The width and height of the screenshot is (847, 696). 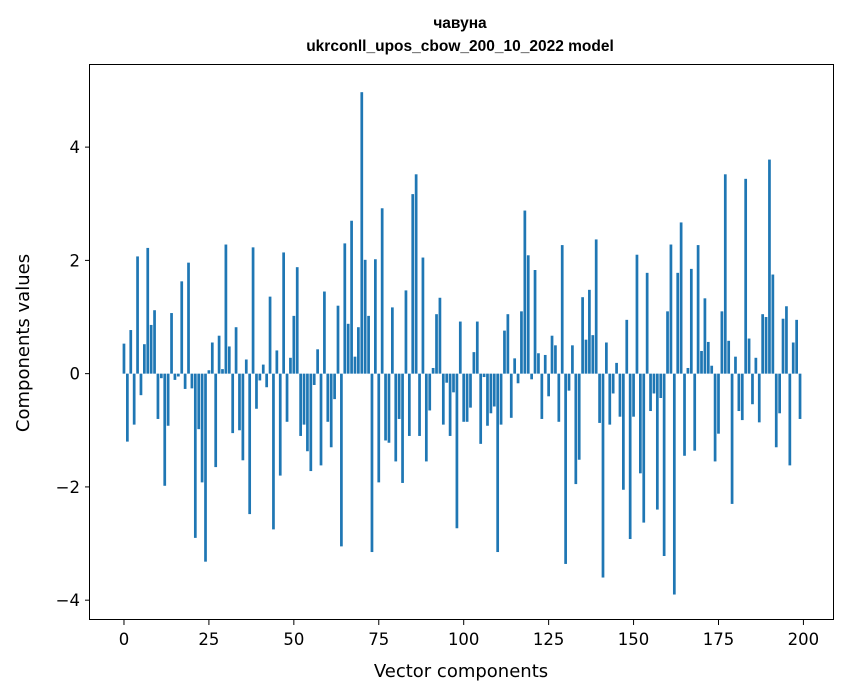 I want to click on x-tick-label: 25, so click(x=208, y=639).